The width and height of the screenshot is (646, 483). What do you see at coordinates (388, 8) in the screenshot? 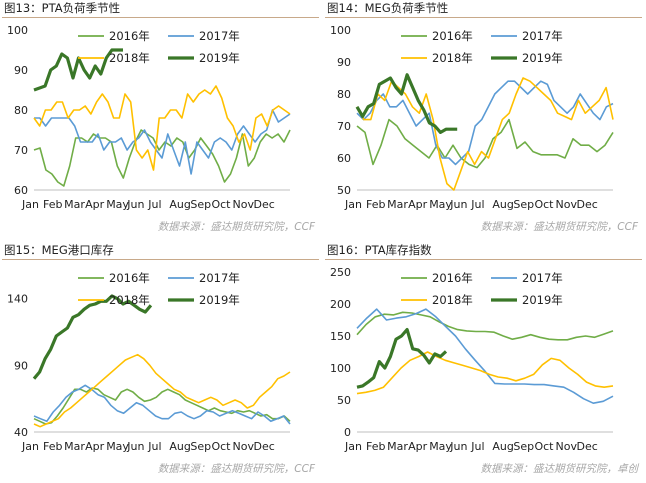
I see `chart-title: 图14：MEG负荷季节性` at bounding box center [388, 8].